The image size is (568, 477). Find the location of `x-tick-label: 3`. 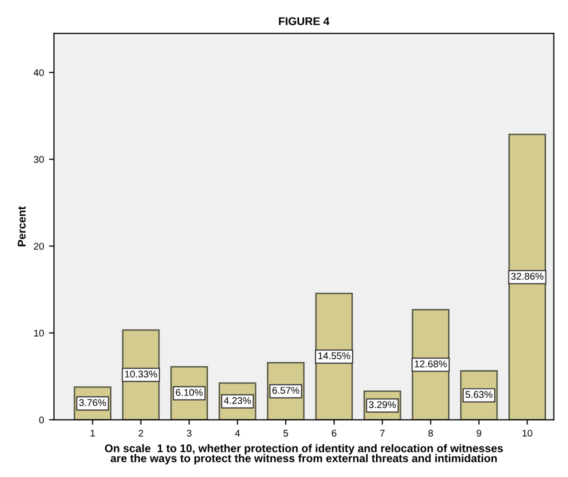

x-tick-label: 3 is located at coordinates (189, 433).